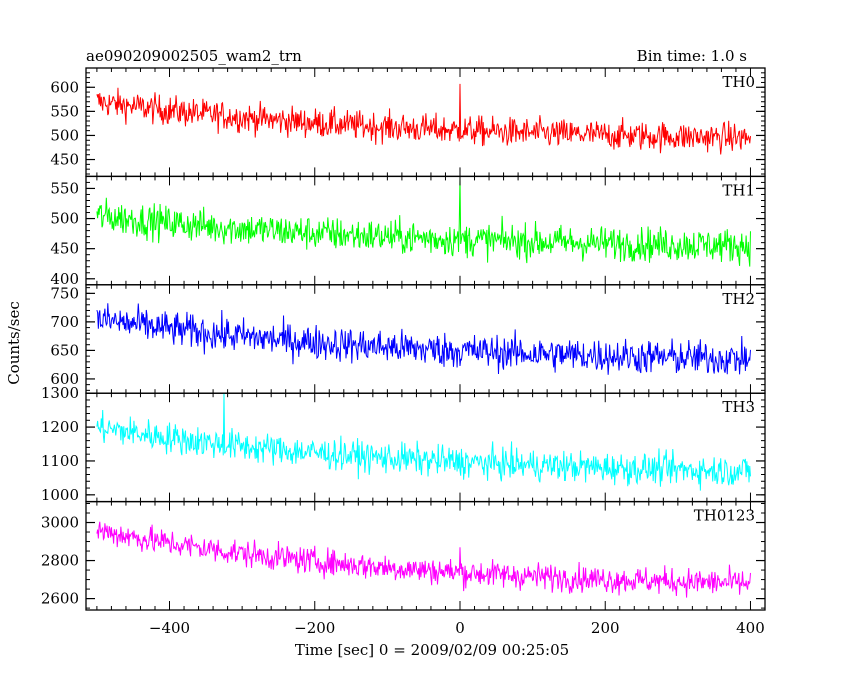 This screenshot has height=680, width=850. What do you see at coordinates (738, 190) in the screenshot?
I see `panel-label: TH1` at bounding box center [738, 190].